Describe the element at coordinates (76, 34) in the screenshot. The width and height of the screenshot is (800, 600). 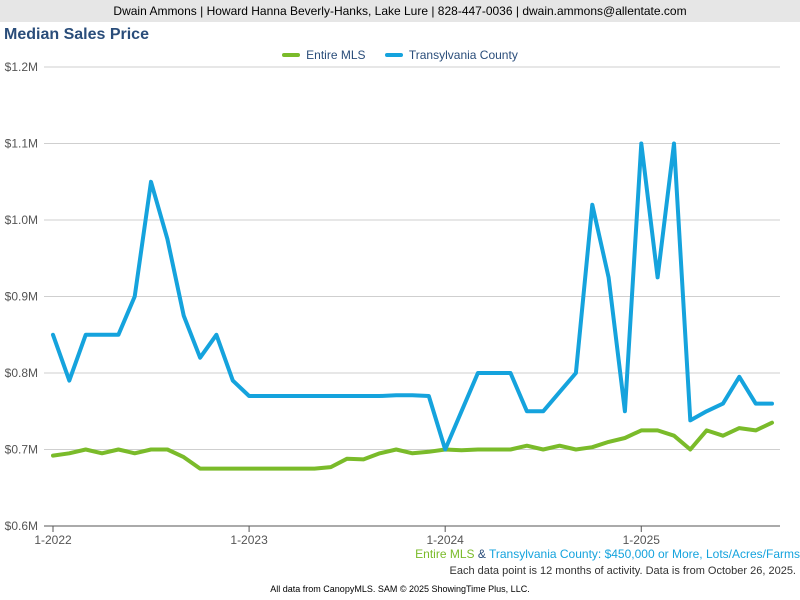
I see `chart-title: Median Sales Price` at that location.